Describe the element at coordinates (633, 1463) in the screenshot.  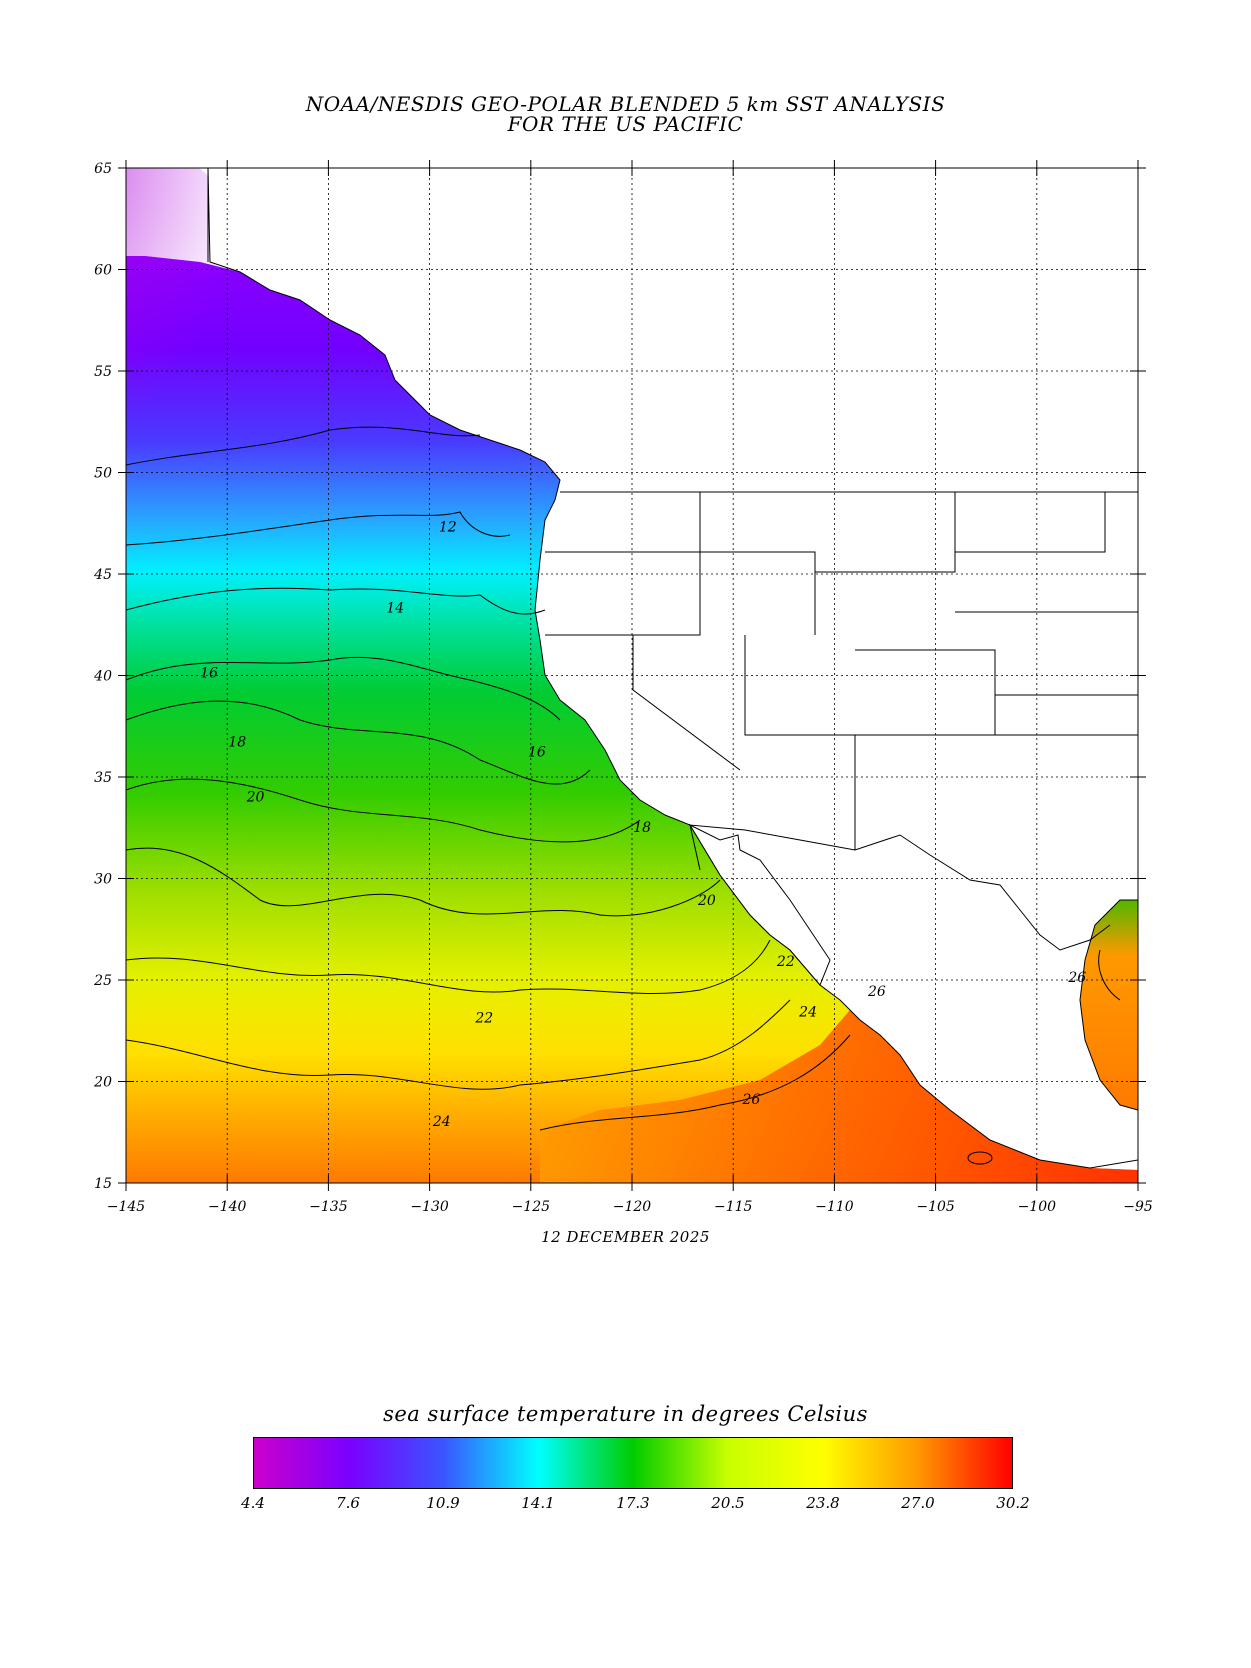
I see `sst-colorbar` at that location.